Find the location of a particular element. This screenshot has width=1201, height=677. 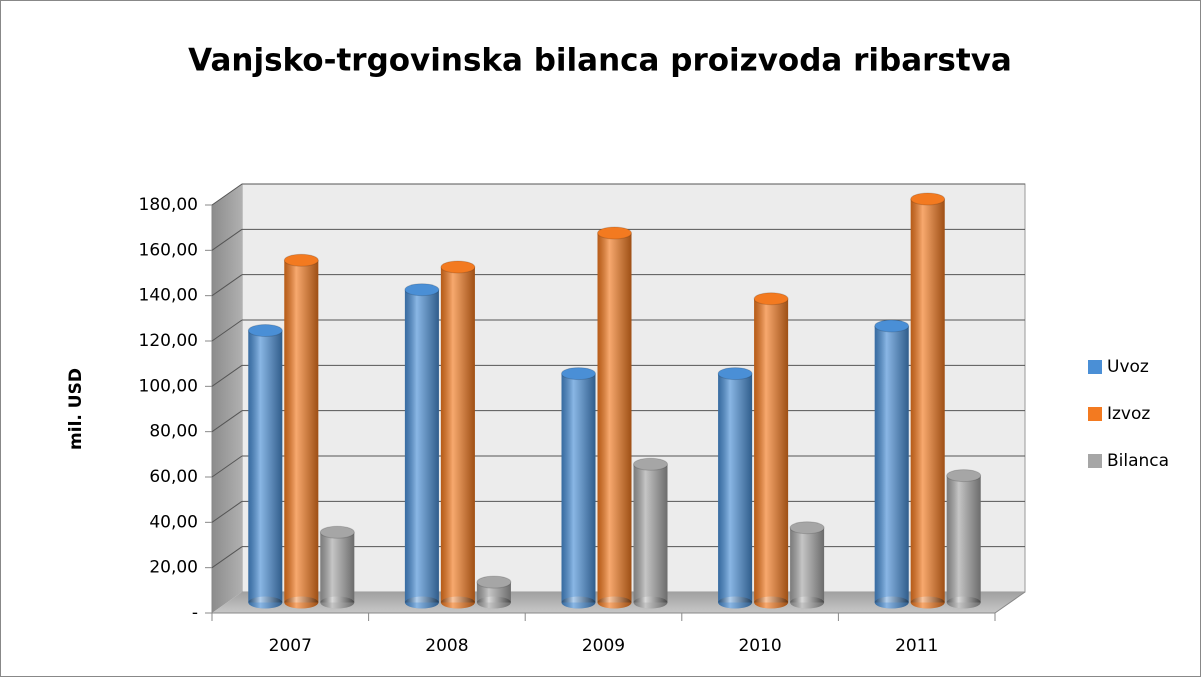

y-tick-label: 40,00 is located at coordinates (173, 522).